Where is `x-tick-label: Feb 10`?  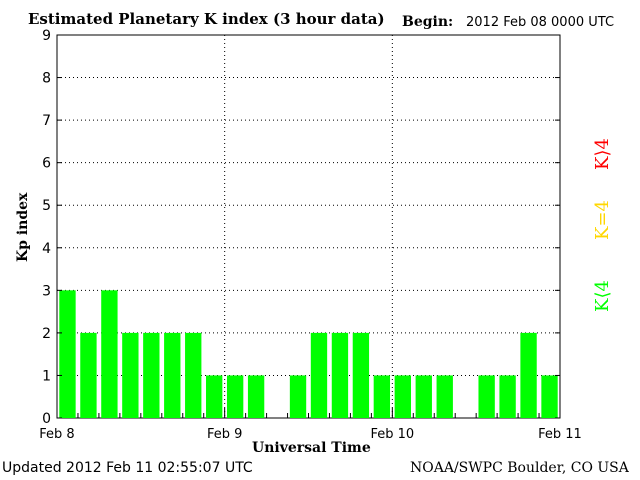 x-tick-label: Feb 10 is located at coordinates (392, 434).